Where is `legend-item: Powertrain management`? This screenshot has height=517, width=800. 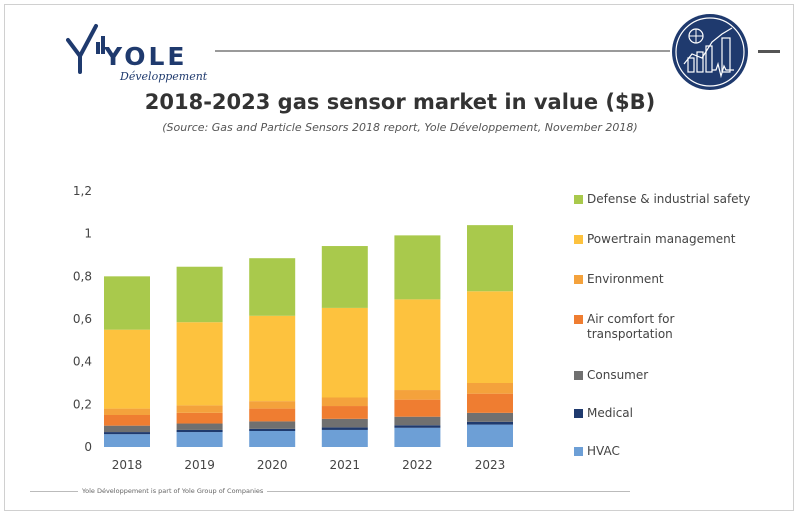
legend-item: Powertrain management is located at coordinates (665, 239).